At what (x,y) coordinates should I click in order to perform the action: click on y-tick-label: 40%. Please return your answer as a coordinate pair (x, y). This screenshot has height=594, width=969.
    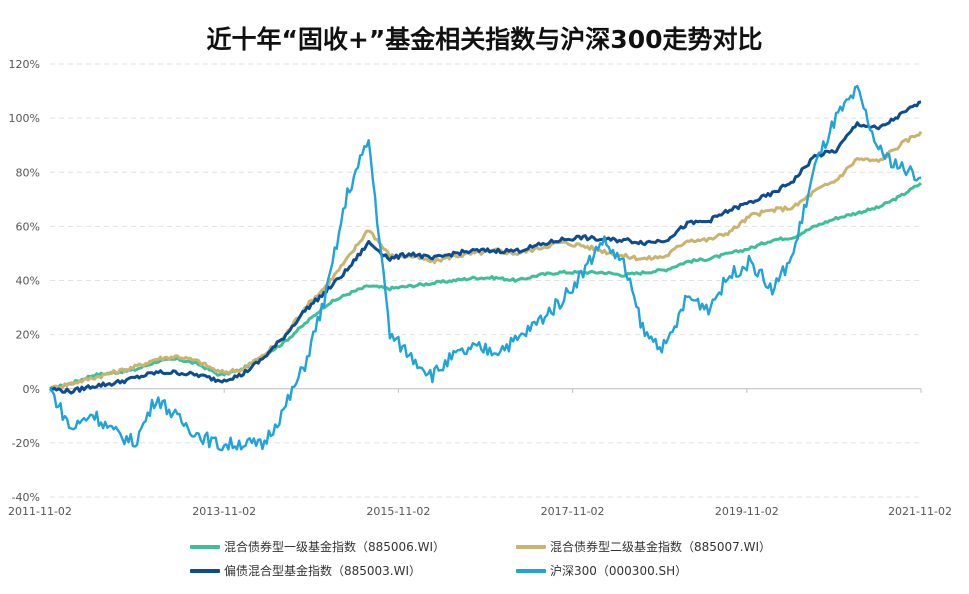
    Looking at the image, I should click on (28, 281).